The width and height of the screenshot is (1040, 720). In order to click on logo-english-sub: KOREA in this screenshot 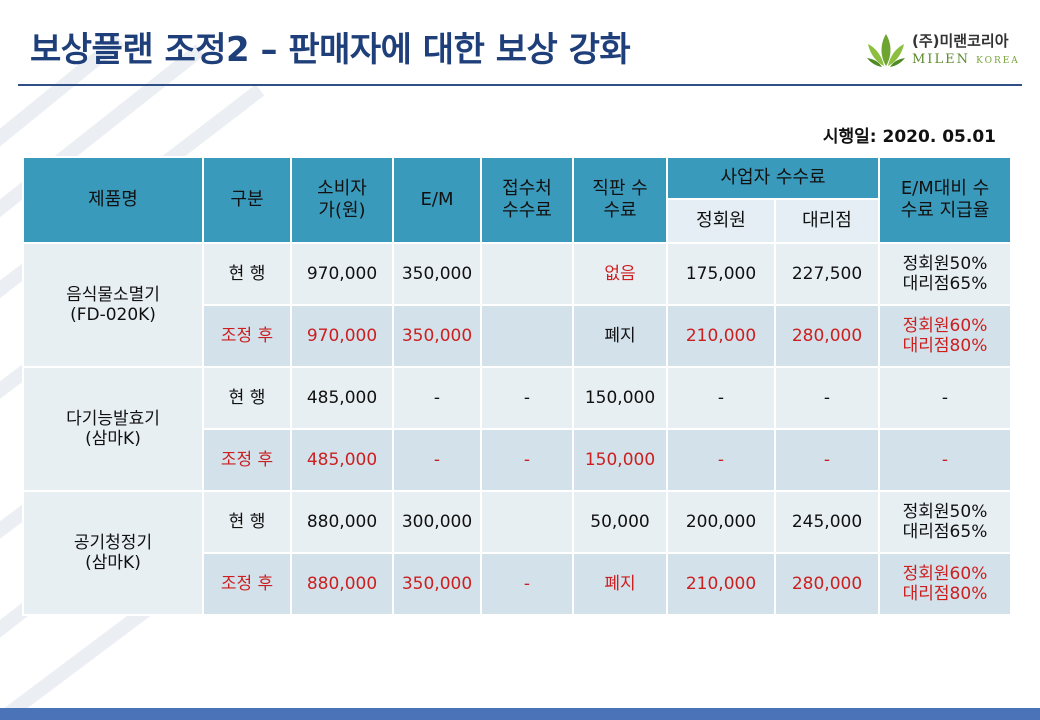, I will do `click(998, 61)`.